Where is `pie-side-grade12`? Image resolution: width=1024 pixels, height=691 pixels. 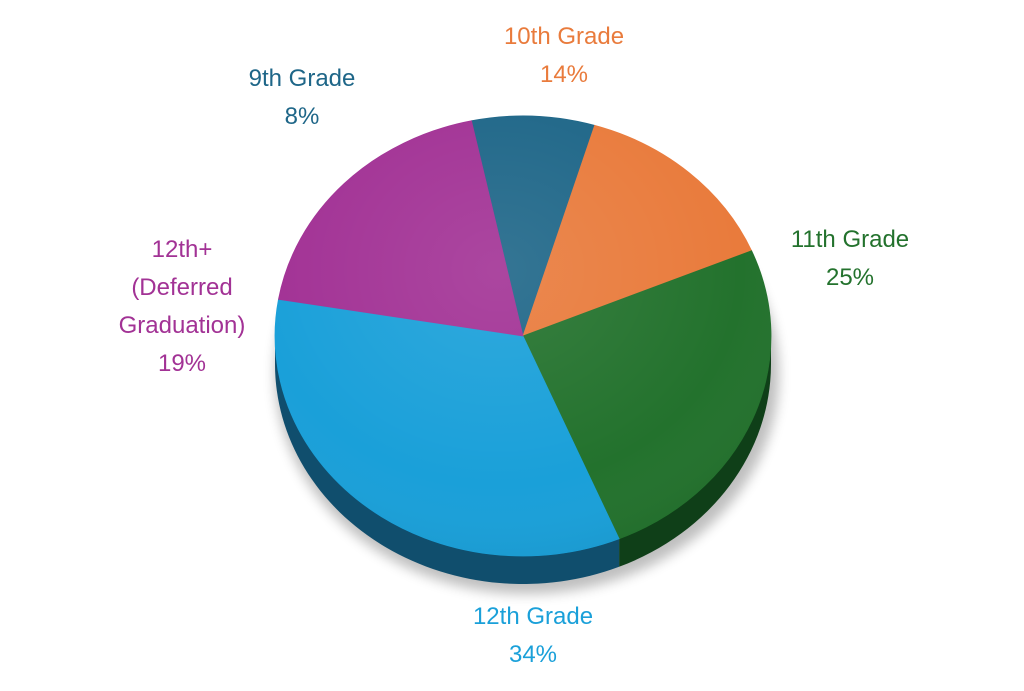 pie-side-grade12 is located at coordinates (447, 460).